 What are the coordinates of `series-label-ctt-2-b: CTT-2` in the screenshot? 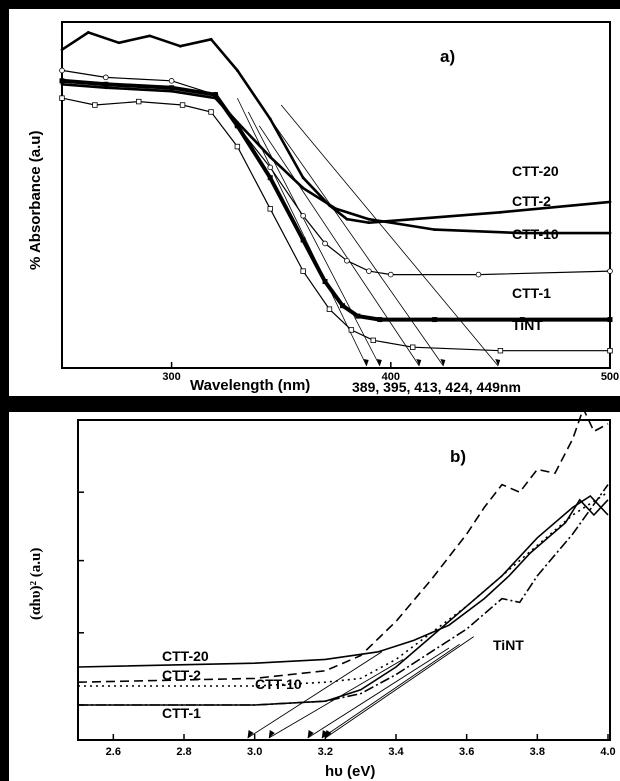 It's located at (181, 675).